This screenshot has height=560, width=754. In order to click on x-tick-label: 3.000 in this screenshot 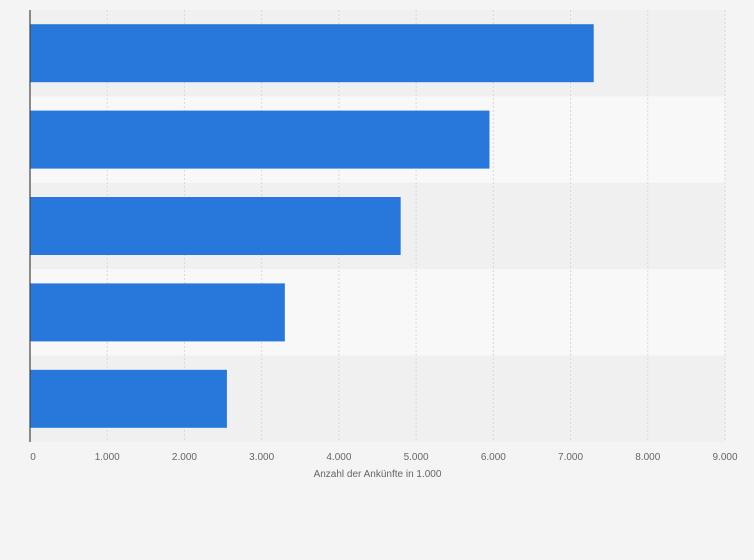, I will do `click(261, 457)`.